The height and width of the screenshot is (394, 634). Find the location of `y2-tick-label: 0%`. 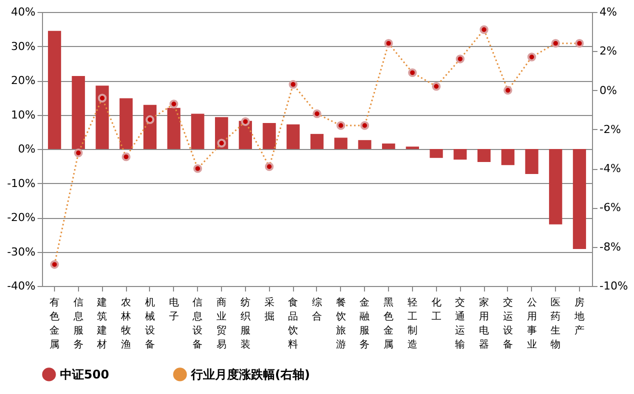

y2-tick-label: 0% is located at coordinates (608, 90).